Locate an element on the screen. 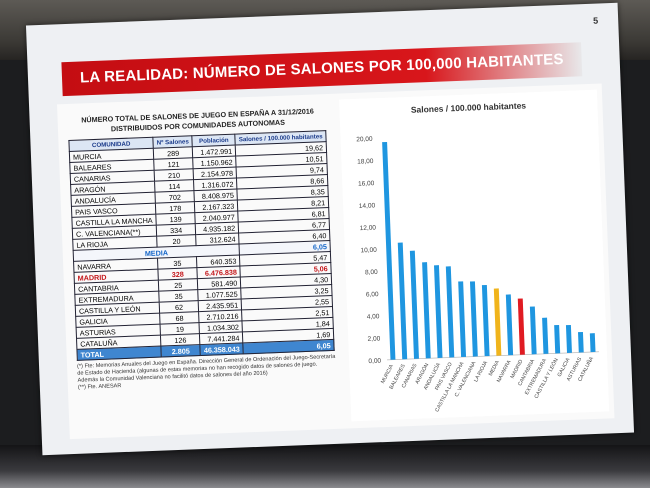 This screenshot has height=488, width=650. y-tick-label: 16,00 is located at coordinates (366, 184).